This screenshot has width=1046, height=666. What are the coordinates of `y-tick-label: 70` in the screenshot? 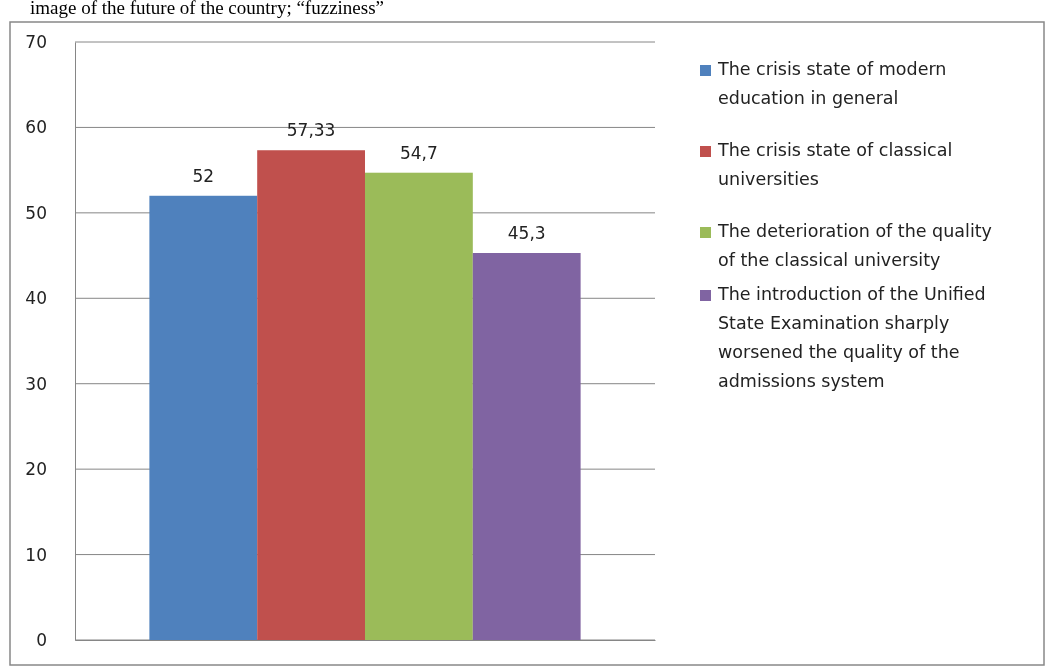 It's located at (36, 41).